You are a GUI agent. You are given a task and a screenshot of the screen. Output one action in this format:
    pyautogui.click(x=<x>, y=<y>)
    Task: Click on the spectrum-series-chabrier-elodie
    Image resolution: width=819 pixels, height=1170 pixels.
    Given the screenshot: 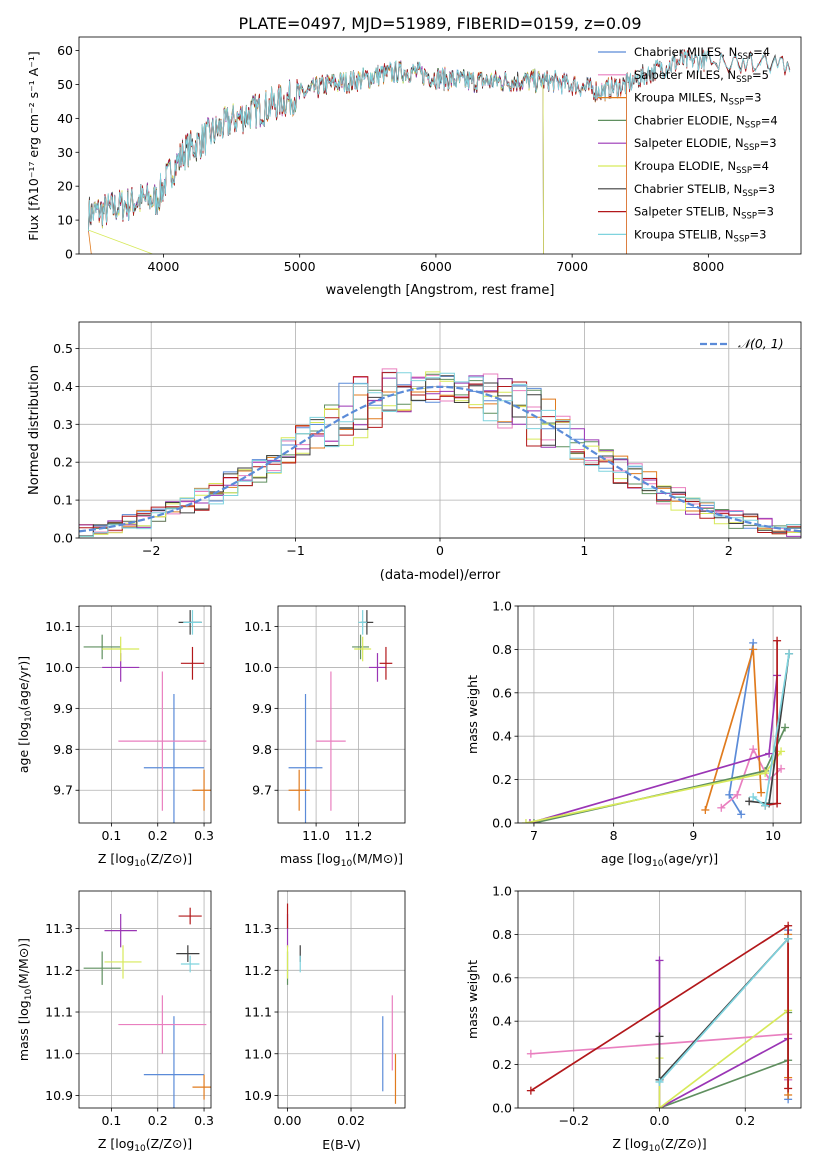 What is the action you would take?
    pyautogui.click(x=316, y=157)
    